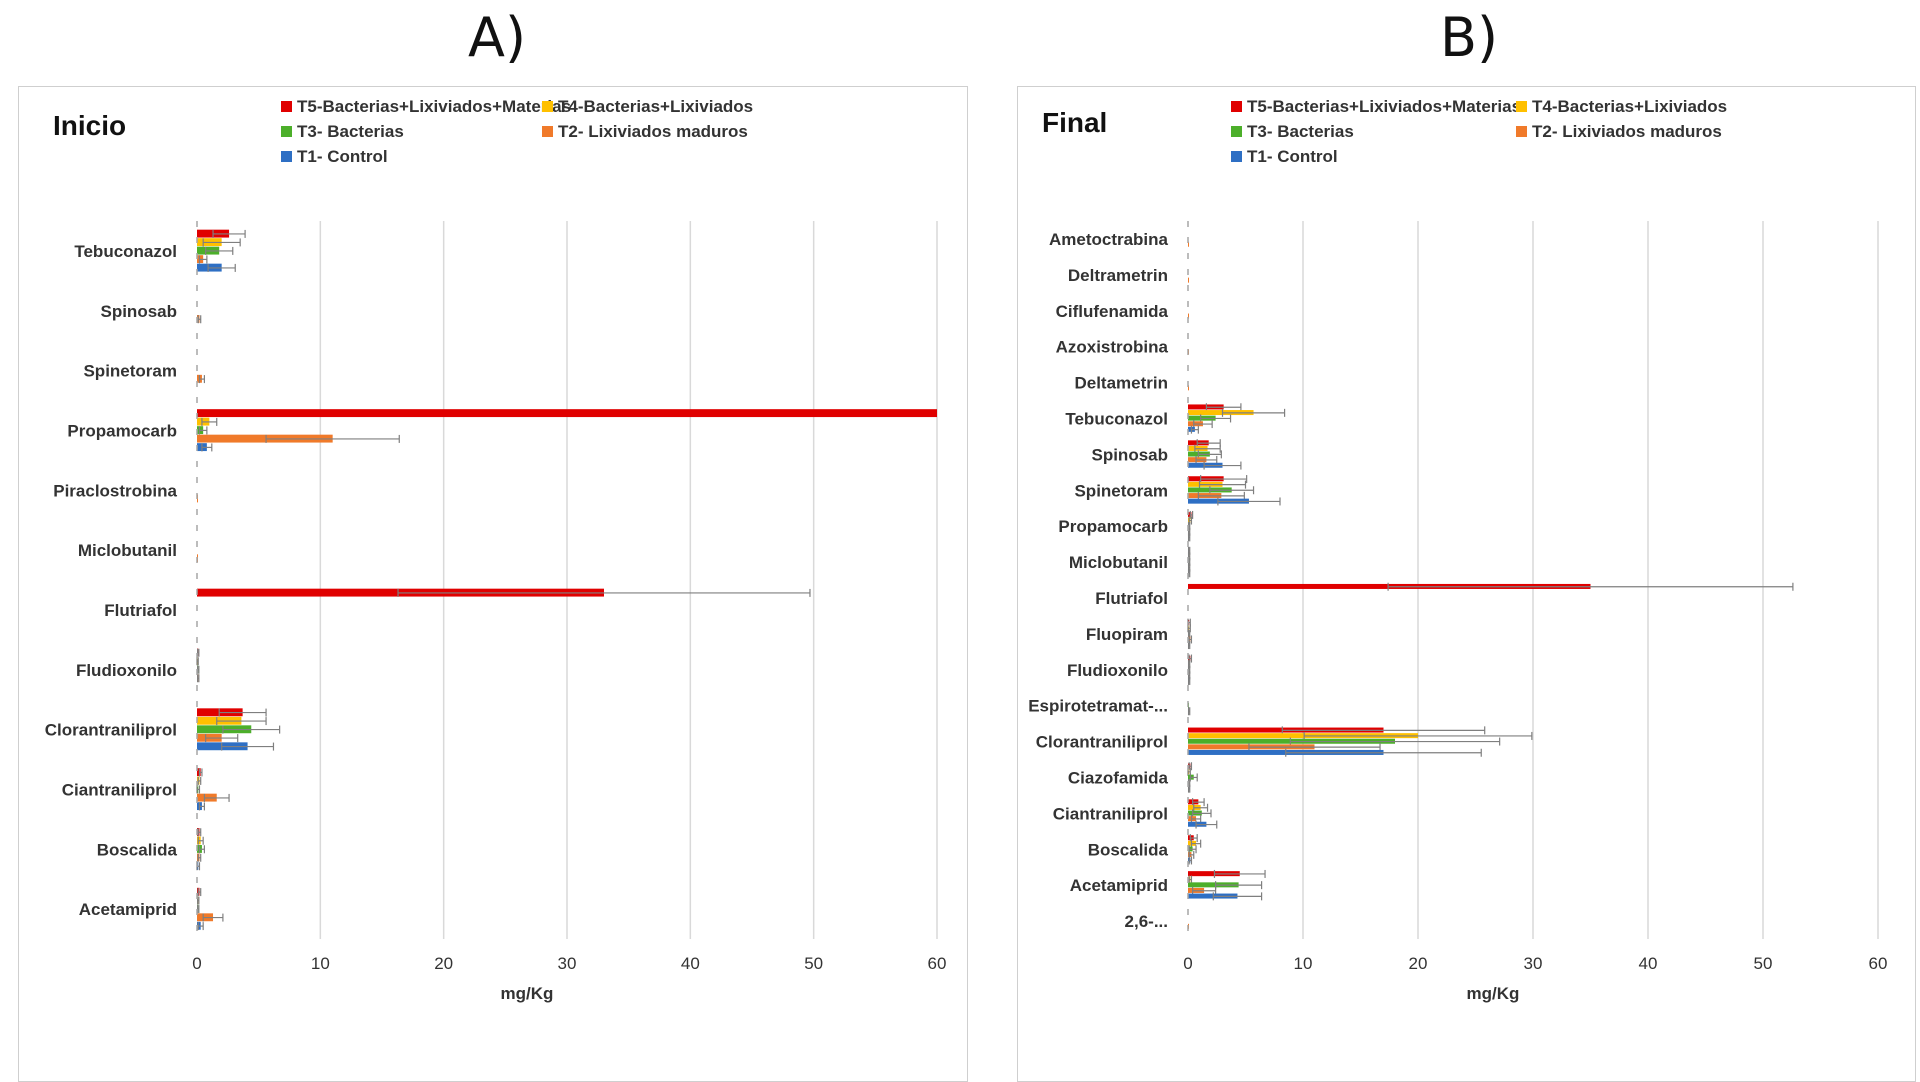  Describe the element at coordinates (1112, 347) in the screenshot. I see `category-label-azoxistrobina: Azoxistrobina` at that location.